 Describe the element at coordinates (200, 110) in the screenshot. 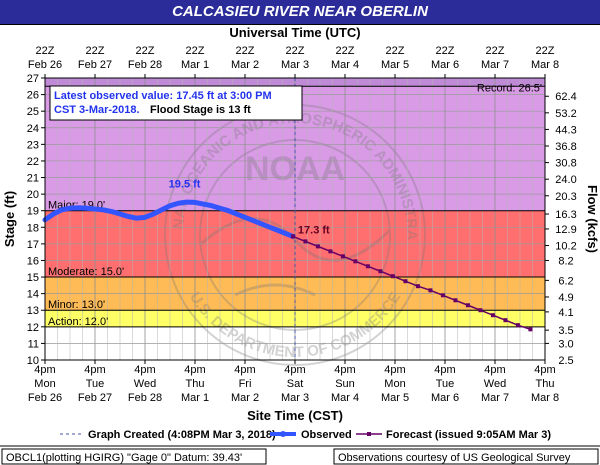

I see `annotation-line3: Flood Stage is 13 ft` at that location.